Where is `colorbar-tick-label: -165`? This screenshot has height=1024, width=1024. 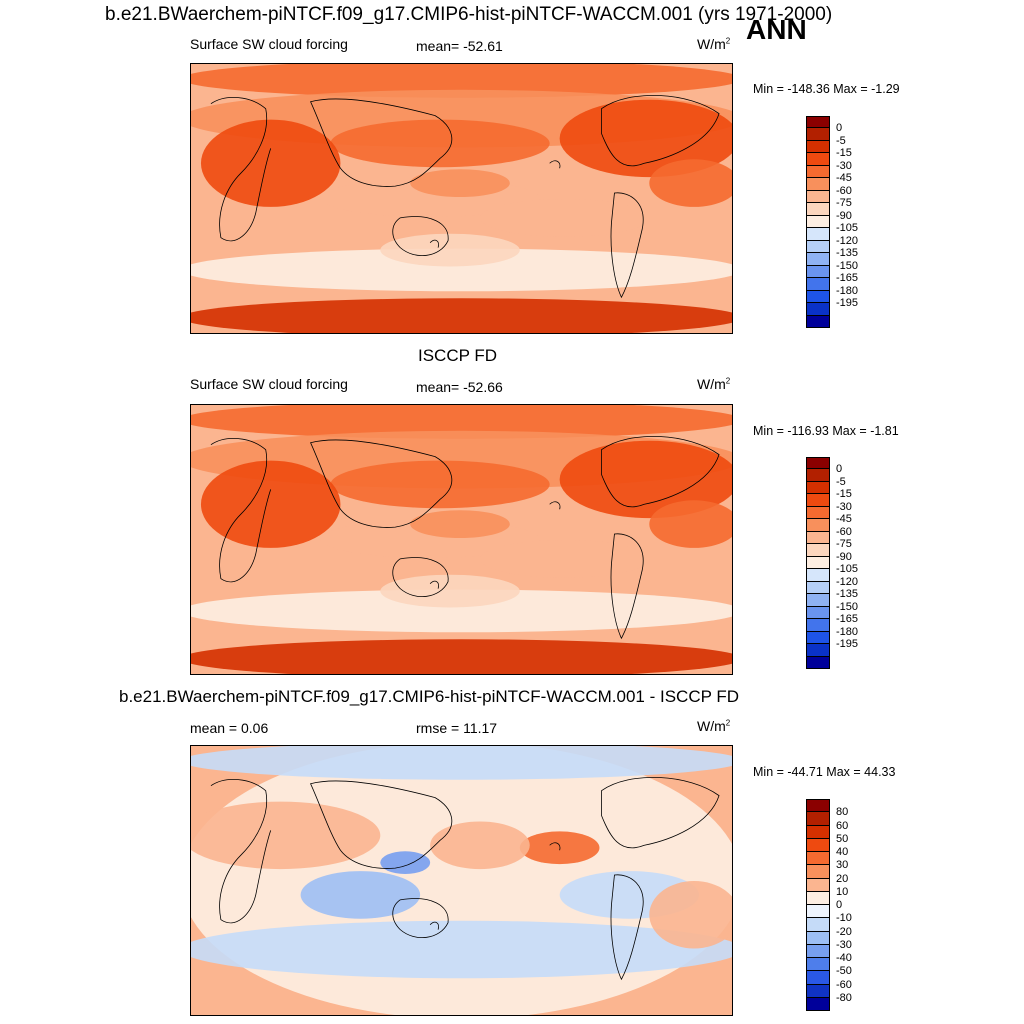
colorbar-tick-label: -165 is located at coordinates (847, 619).